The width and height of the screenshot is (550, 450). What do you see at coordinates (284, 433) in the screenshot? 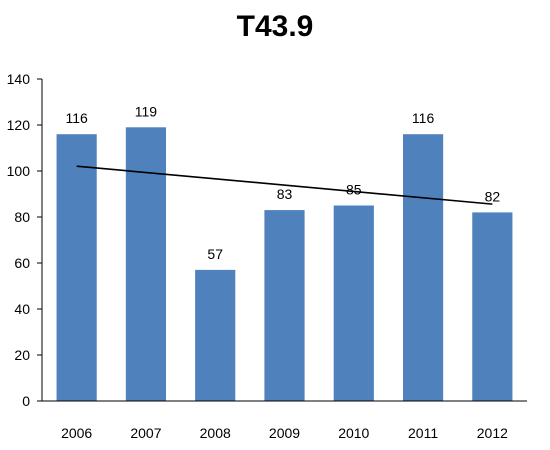
I see `x-tick-label: 2009` at bounding box center [284, 433].